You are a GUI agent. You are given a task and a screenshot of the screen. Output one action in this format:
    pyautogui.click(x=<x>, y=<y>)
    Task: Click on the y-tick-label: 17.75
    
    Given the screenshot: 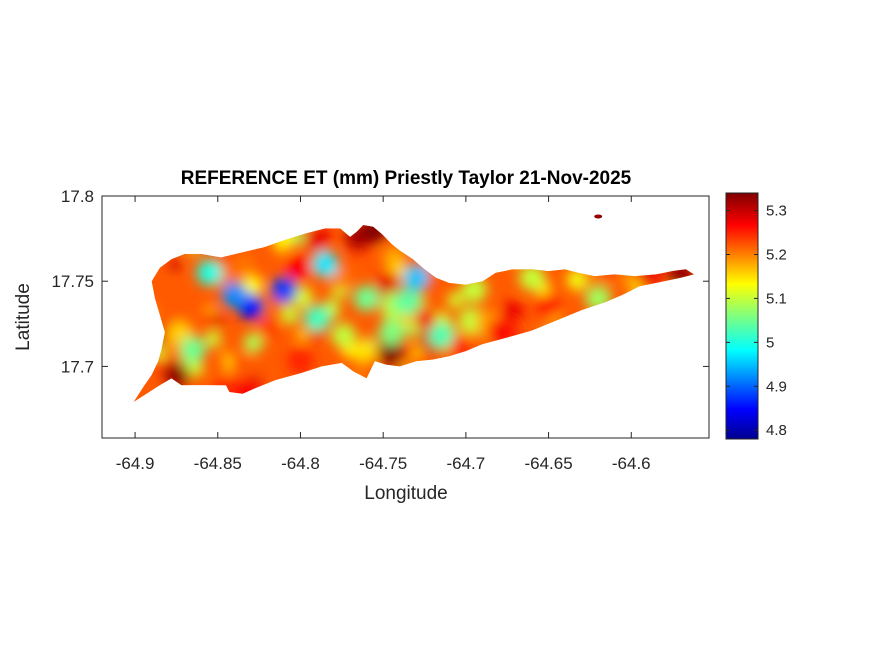 What is the action you would take?
    pyautogui.click(x=72, y=281)
    